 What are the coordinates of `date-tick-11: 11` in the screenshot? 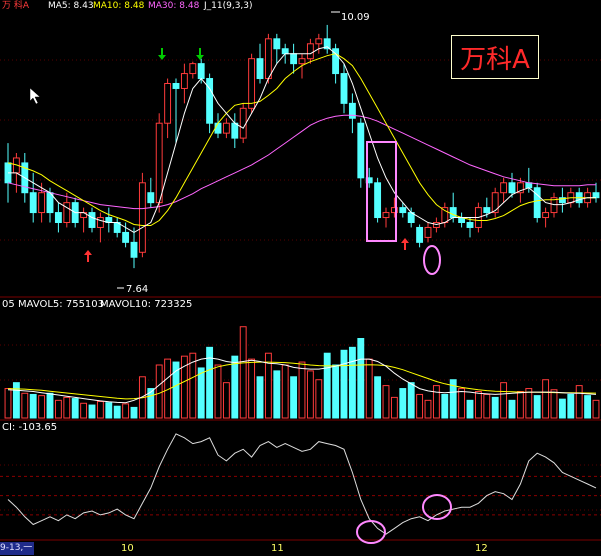 It's located at (277, 548).